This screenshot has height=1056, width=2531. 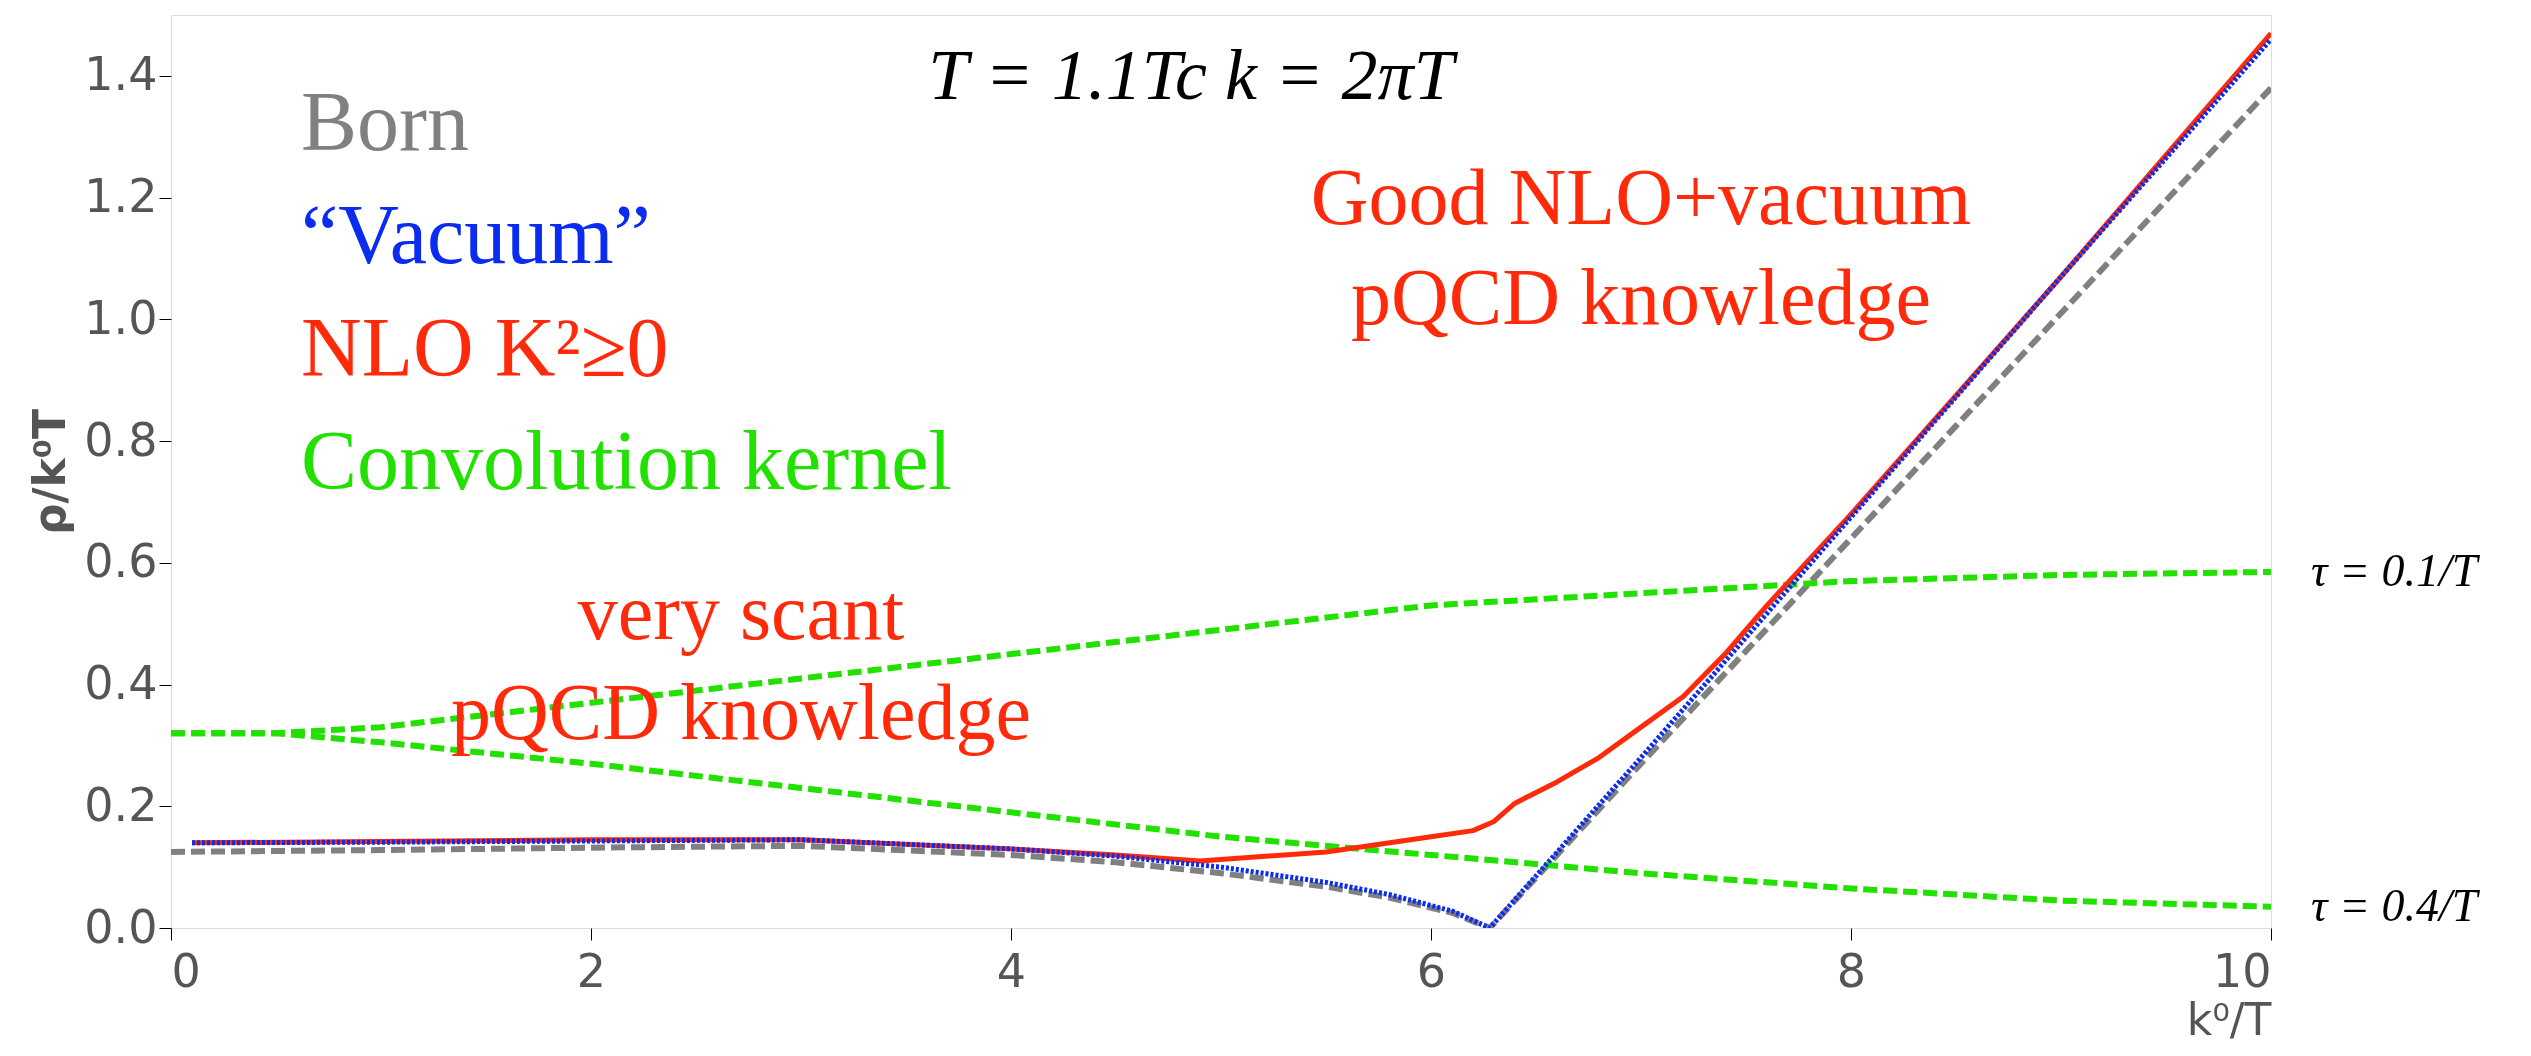 What do you see at coordinates (121, 439) in the screenshot?
I see `y-tick-label: 0.8` at bounding box center [121, 439].